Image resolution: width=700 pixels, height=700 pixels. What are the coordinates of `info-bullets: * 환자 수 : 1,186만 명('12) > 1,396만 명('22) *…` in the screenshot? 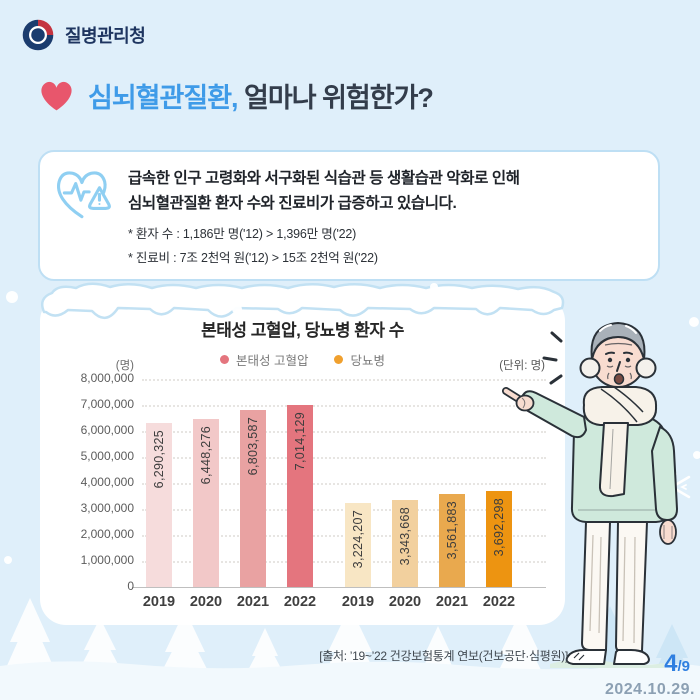 It's located at (324, 246).